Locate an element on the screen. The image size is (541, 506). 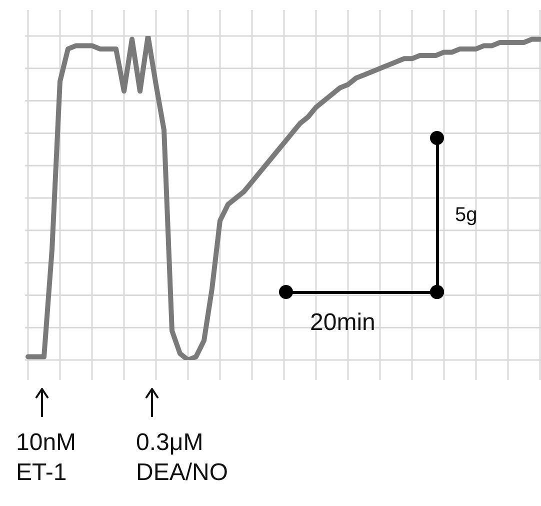
text: 0.3μM DEA/NO is located at coordinates (183, 458).